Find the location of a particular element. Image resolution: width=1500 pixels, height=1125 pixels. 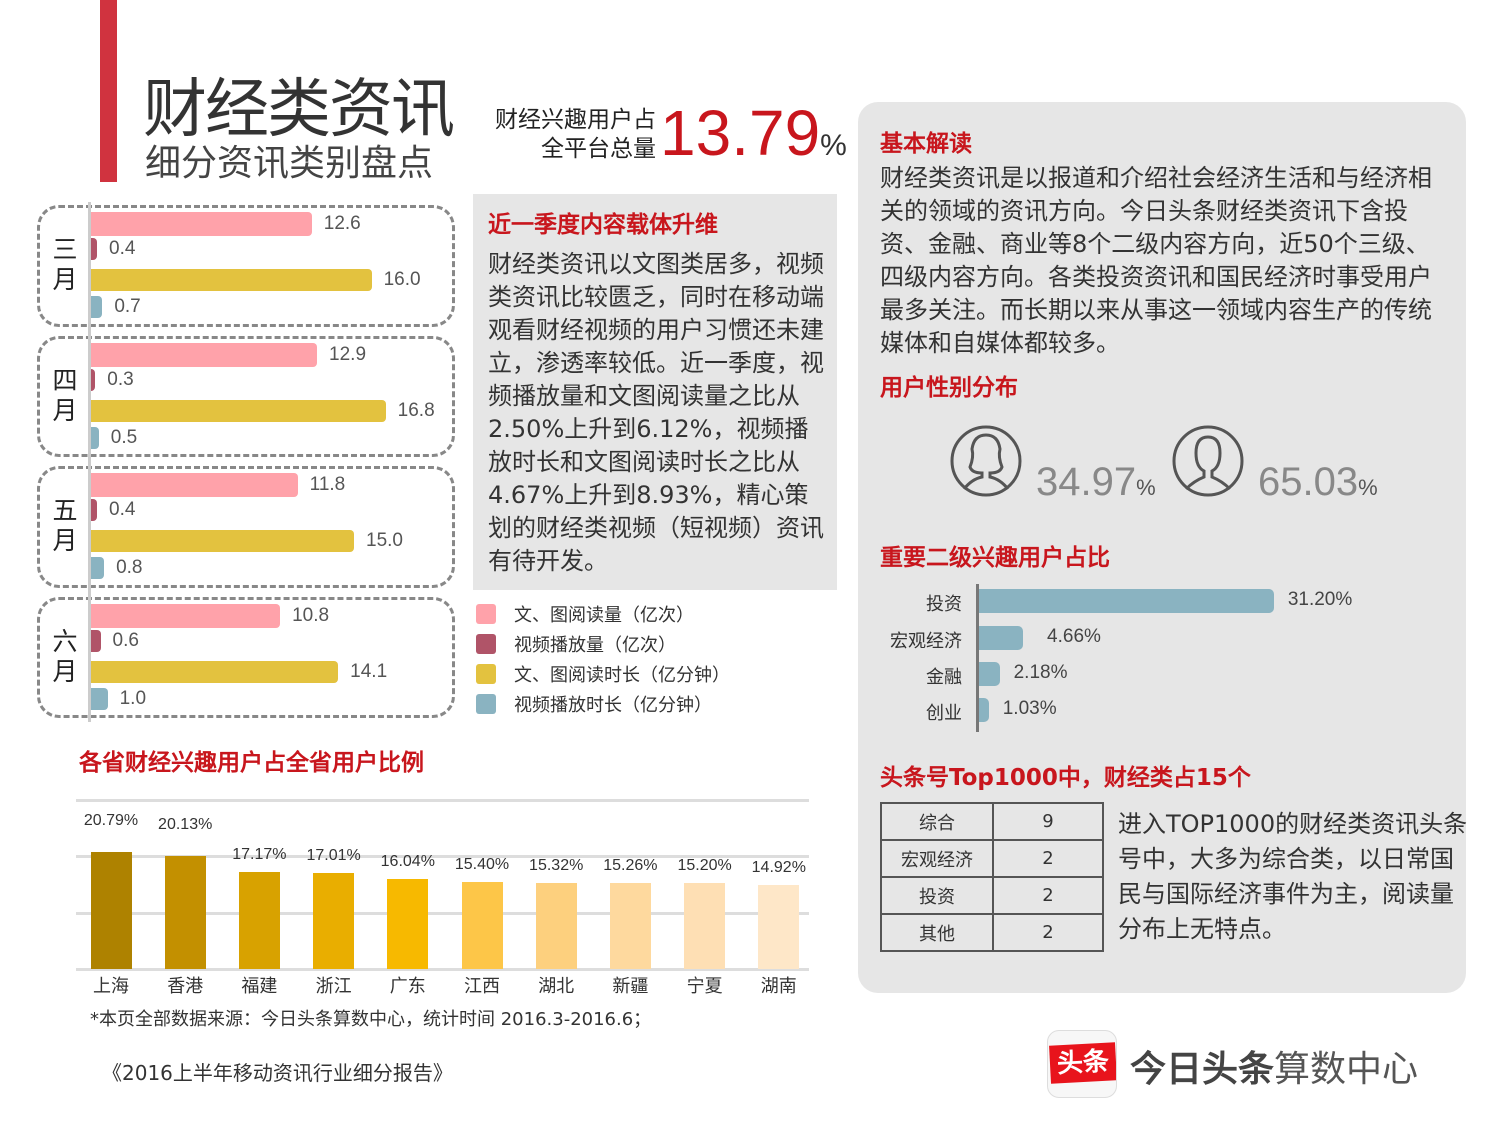

bar-value-label: 31.20% is located at coordinates (1320, 599).